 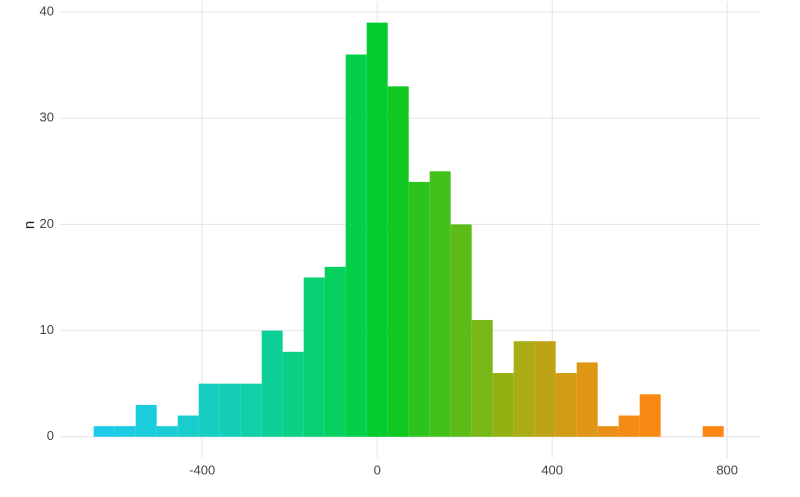 I want to click on x-tick-label: 0, so click(x=377, y=469).